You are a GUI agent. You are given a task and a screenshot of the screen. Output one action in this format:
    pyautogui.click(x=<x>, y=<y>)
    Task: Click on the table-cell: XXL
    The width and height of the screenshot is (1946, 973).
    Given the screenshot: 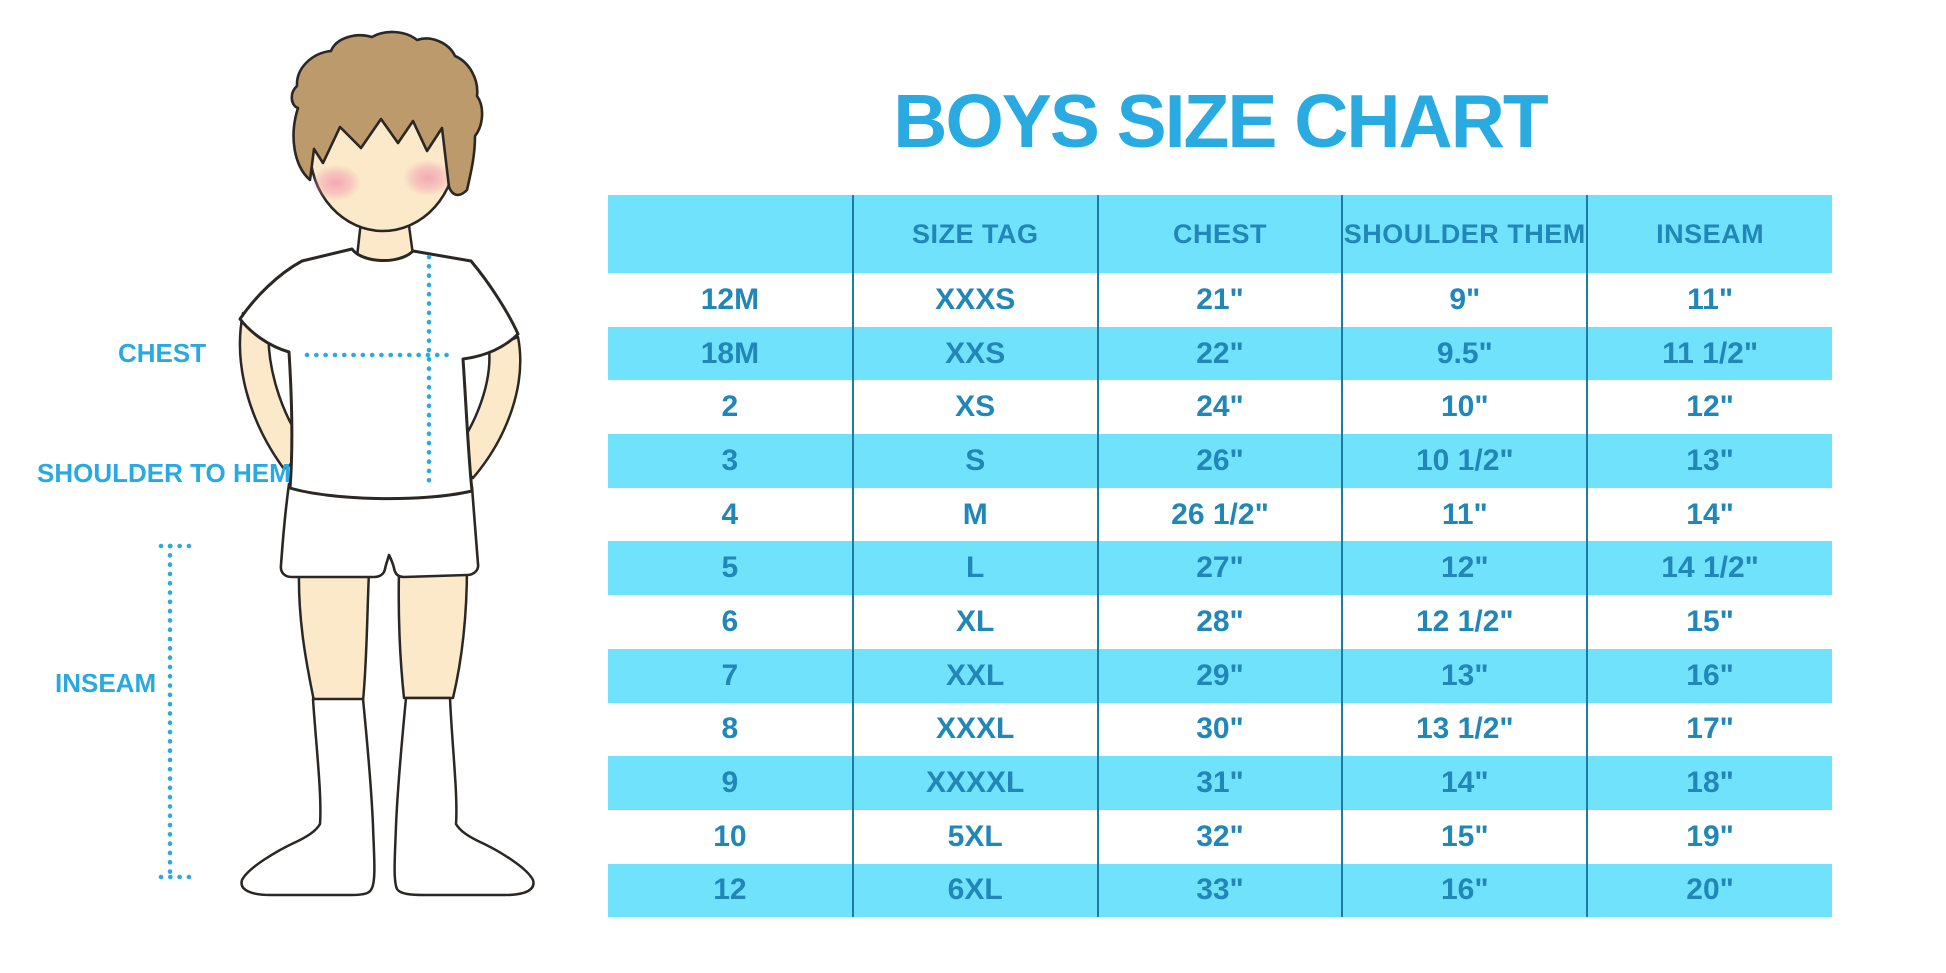 What is the action you would take?
    pyautogui.click(x=975, y=675)
    